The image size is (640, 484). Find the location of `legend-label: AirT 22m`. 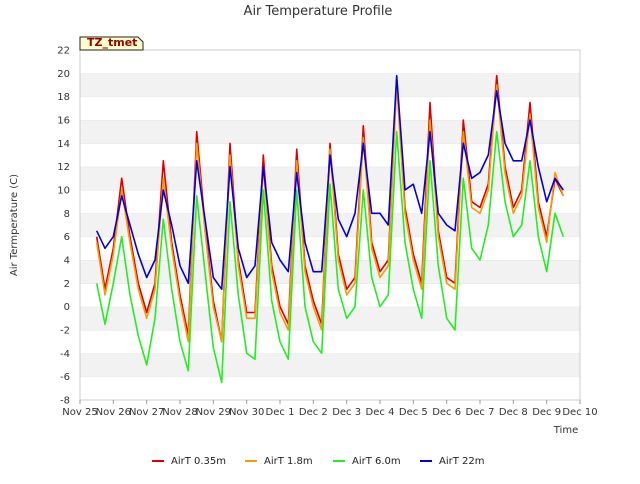

legend-label: AirT 22m is located at coordinates (461, 461).